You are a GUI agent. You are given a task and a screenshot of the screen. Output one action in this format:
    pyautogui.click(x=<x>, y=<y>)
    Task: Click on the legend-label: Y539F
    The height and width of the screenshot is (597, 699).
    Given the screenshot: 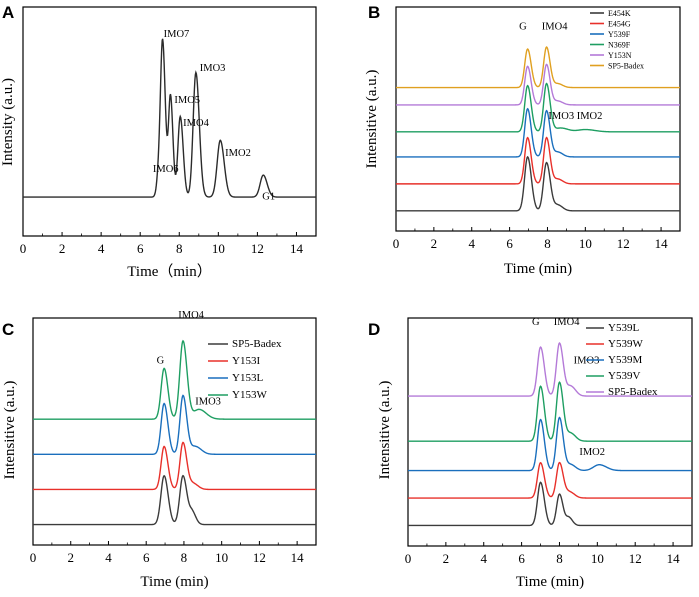 What is the action you would take?
    pyautogui.click(x=619, y=34)
    